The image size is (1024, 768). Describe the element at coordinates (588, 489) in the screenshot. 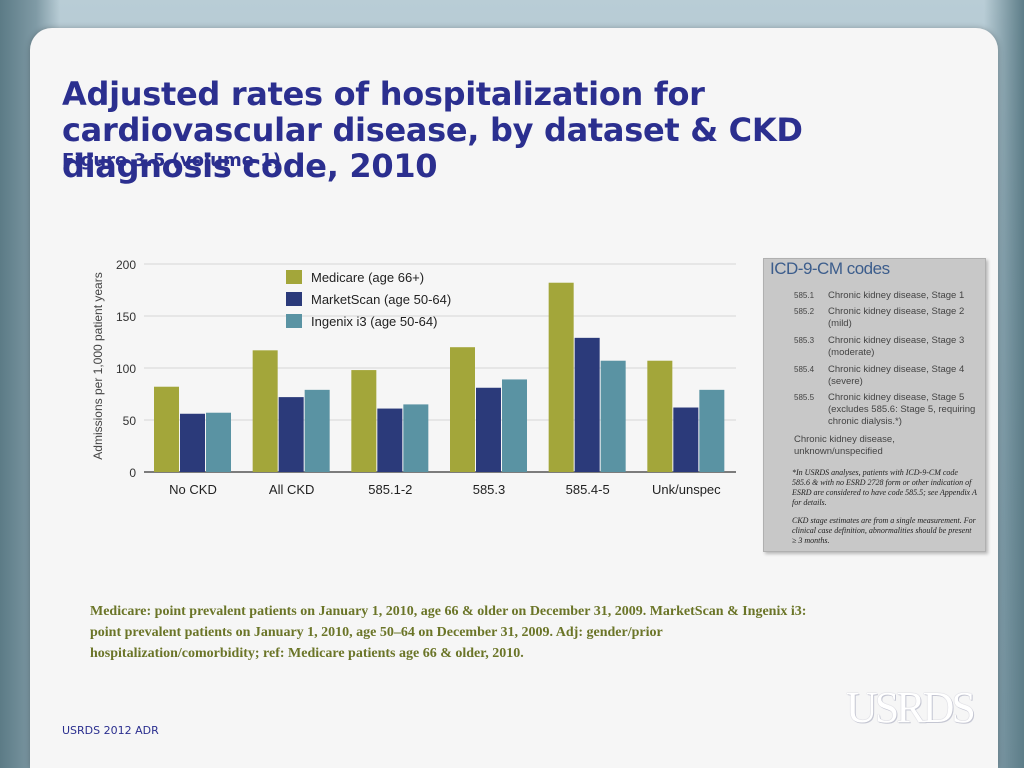

I see `x-tick-label: 585.4-5` at that location.